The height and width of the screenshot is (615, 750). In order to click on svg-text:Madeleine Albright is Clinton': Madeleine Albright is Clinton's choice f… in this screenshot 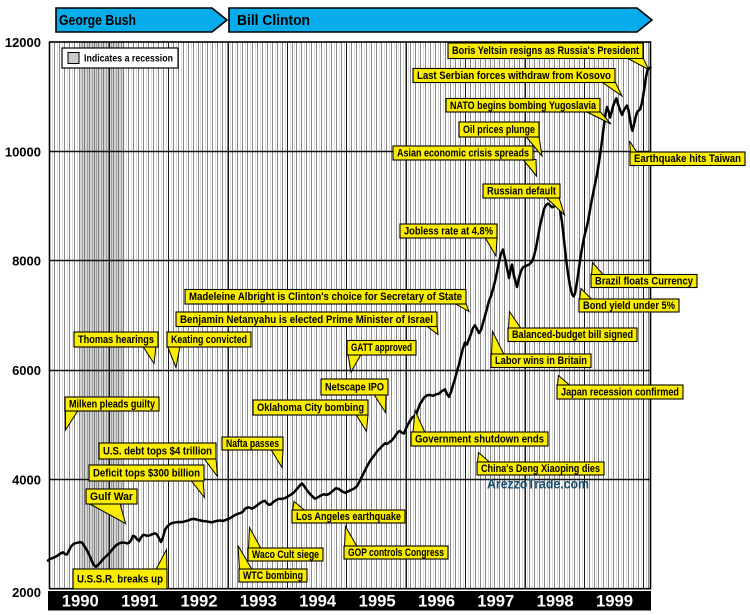, I will do `click(325, 297)`.